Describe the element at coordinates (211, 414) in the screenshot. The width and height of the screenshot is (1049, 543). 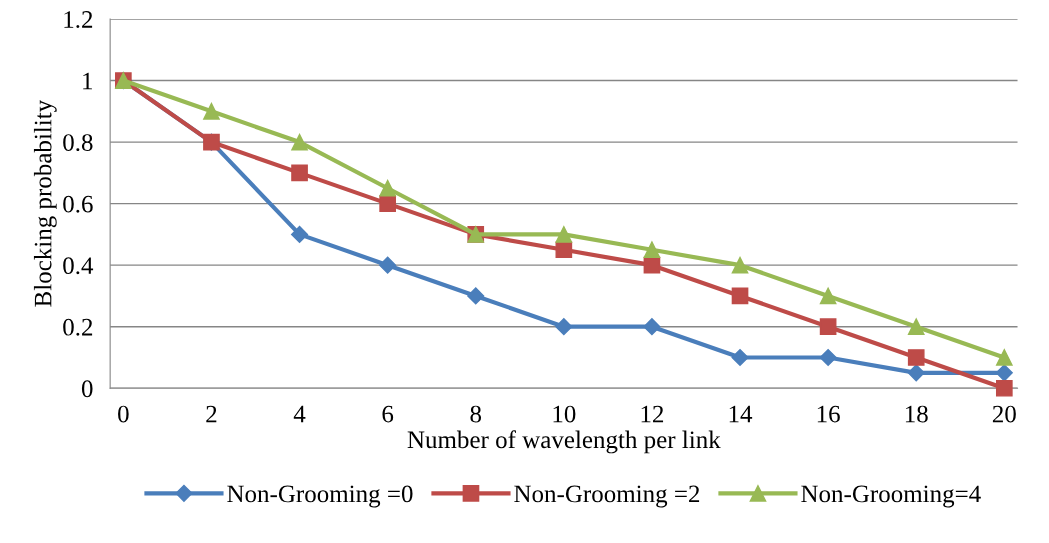
I see `x-tick-label: 2` at that location.